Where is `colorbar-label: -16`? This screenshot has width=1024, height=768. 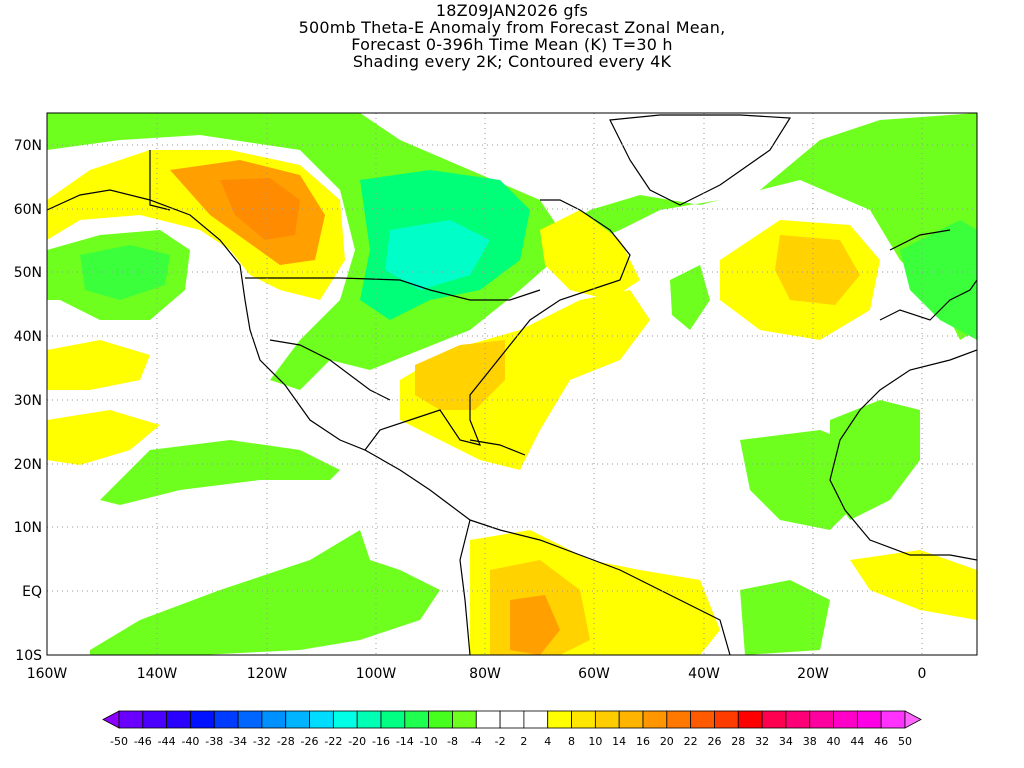 colorbar-label: -16 is located at coordinates (381, 741).